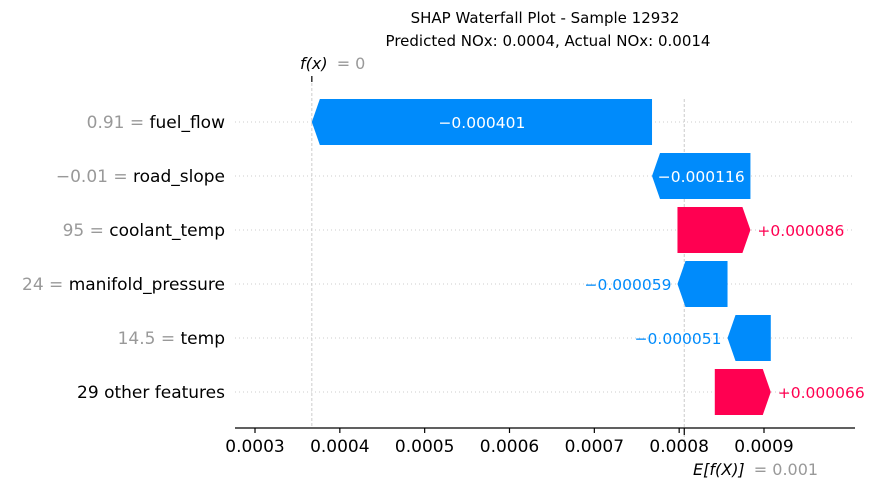 The width and height of the screenshot is (885, 489). What do you see at coordinates (339, 447) in the screenshot?
I see `x-tick-label: 0.0004` at bounding box center [339, 447].